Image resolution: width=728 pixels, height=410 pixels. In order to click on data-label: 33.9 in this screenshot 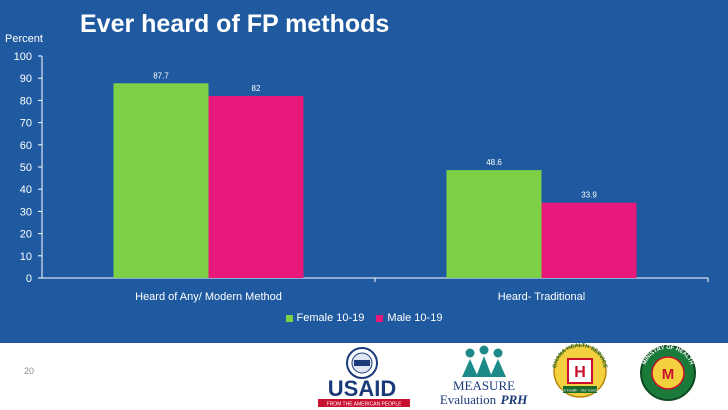, I will do `click(589, 195)`.